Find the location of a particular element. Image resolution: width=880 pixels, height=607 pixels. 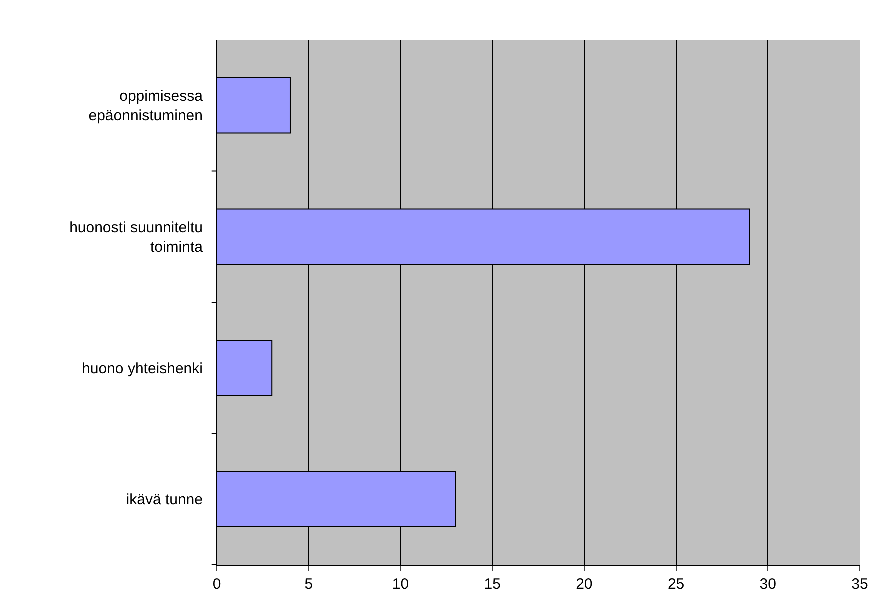

x-tick-label: 10 is located at coordinates (401, 584).